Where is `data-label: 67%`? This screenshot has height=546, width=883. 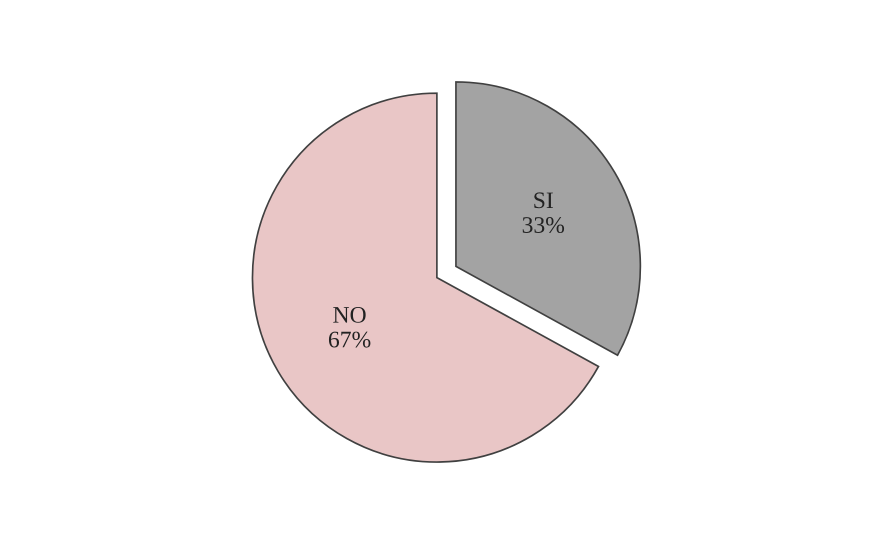
data-label: 67% is located at coordinates (349, 340).